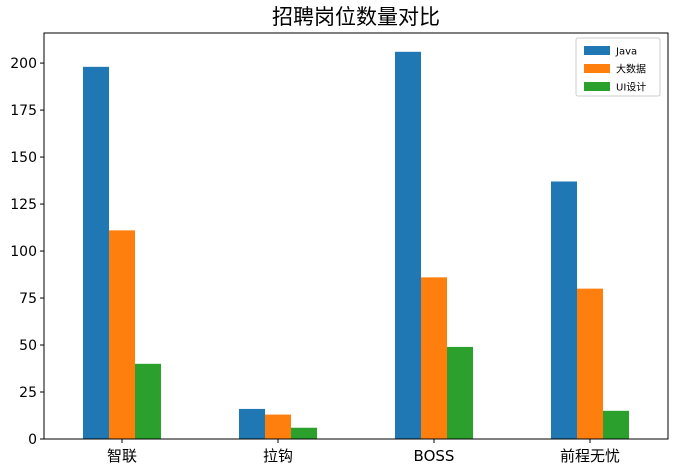 The height and width of the screenshot is (472, 682). I want to click on y-tick-label: 0, so click(32, 440).